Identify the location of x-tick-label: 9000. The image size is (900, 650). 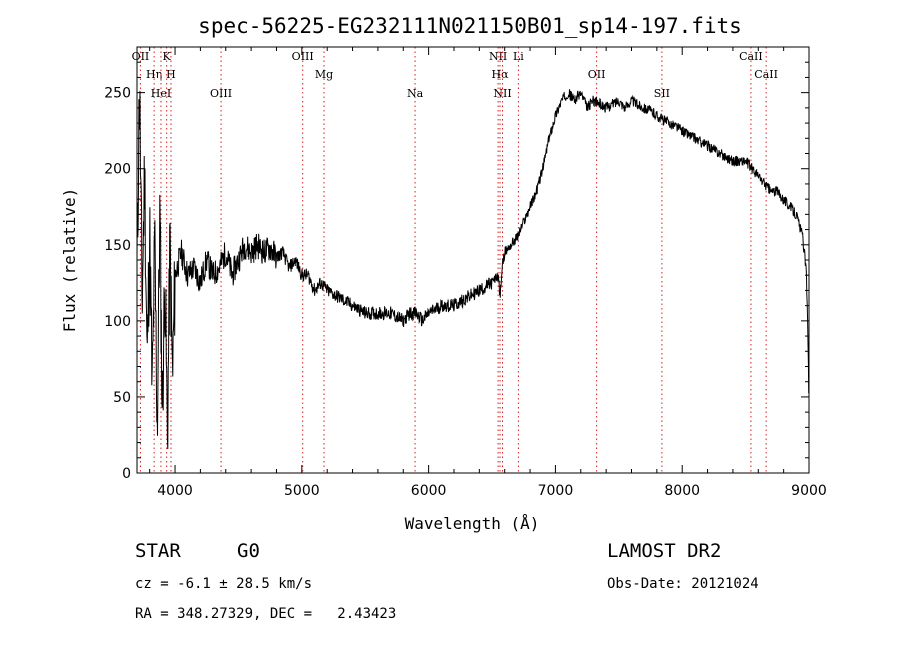
(809, 491).